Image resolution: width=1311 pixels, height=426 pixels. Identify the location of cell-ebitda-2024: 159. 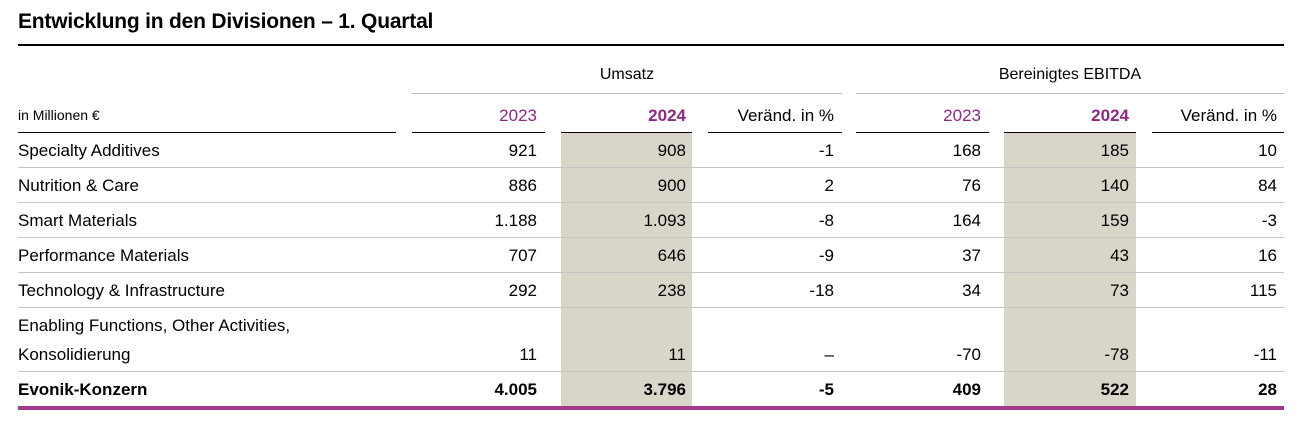
(1114, 220).